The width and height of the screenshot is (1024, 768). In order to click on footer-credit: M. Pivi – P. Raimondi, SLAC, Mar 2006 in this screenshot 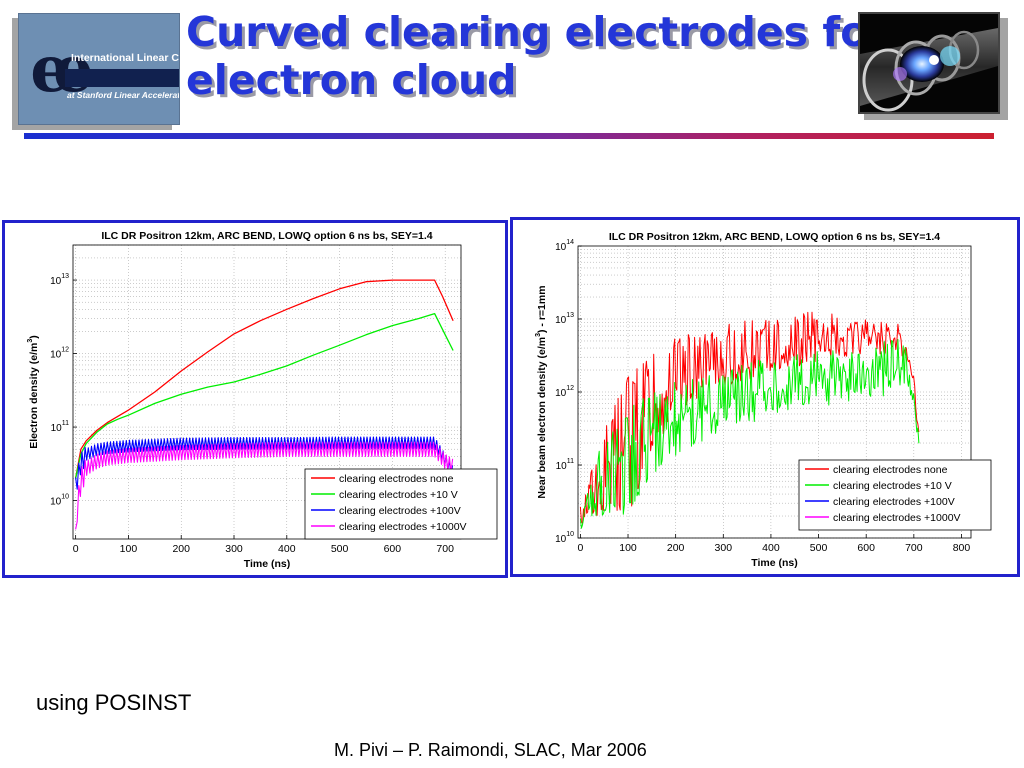, I will do `click(490, 750)`.